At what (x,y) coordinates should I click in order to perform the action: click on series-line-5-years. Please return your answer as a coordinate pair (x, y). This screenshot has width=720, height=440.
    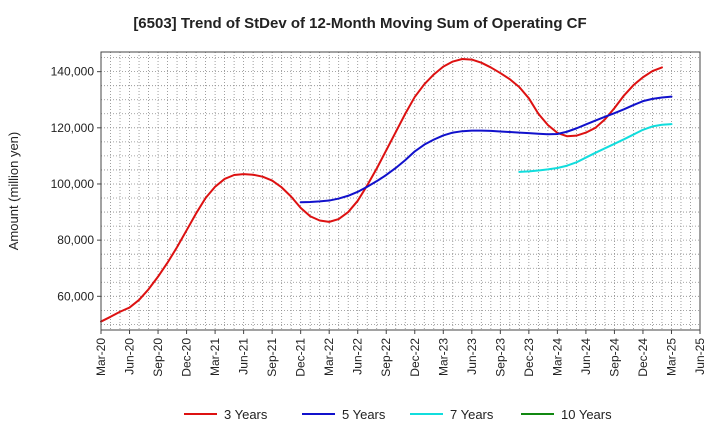
    Looking at the image, I should click on (486, 149).